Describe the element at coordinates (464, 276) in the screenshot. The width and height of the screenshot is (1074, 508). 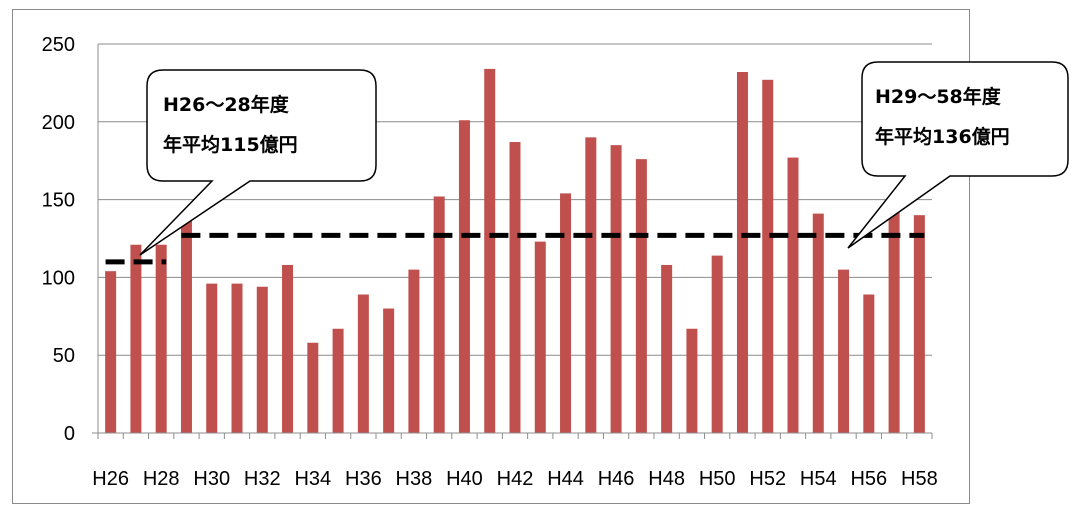
I see `bar-H40` at that location.